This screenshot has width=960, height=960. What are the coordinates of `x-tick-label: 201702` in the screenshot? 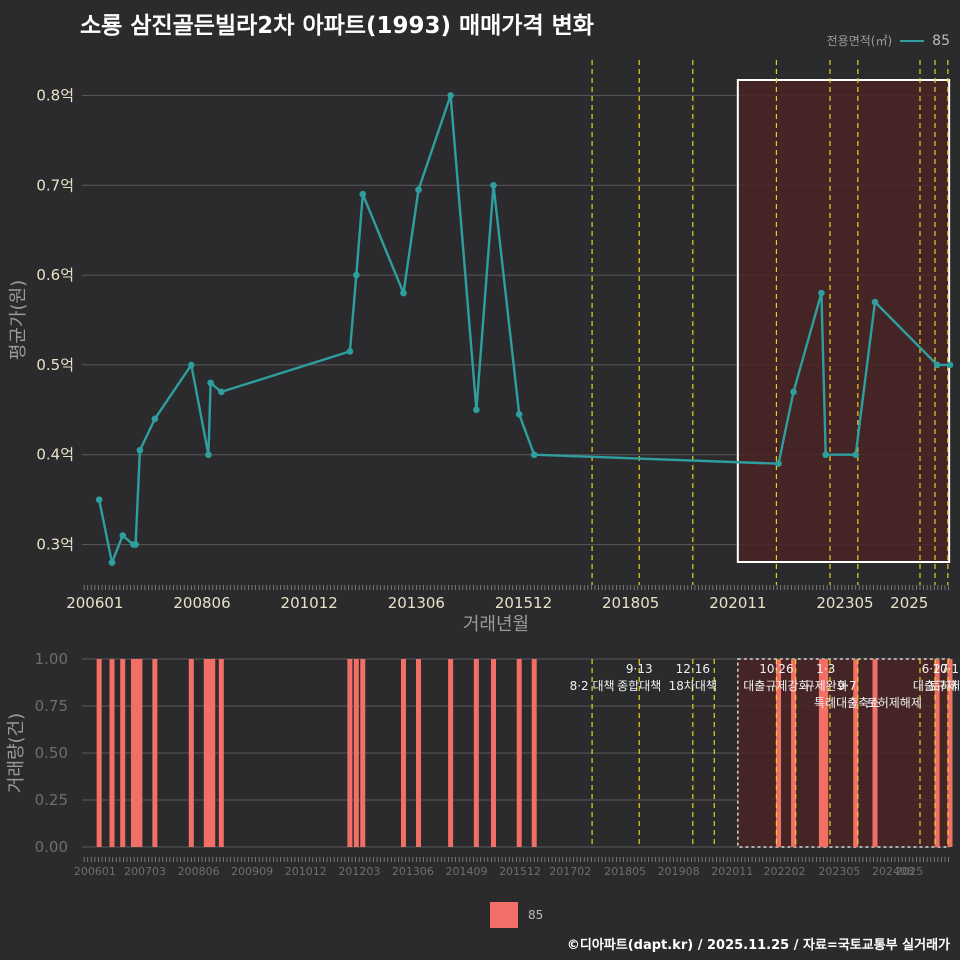 It's located at (570, 871).